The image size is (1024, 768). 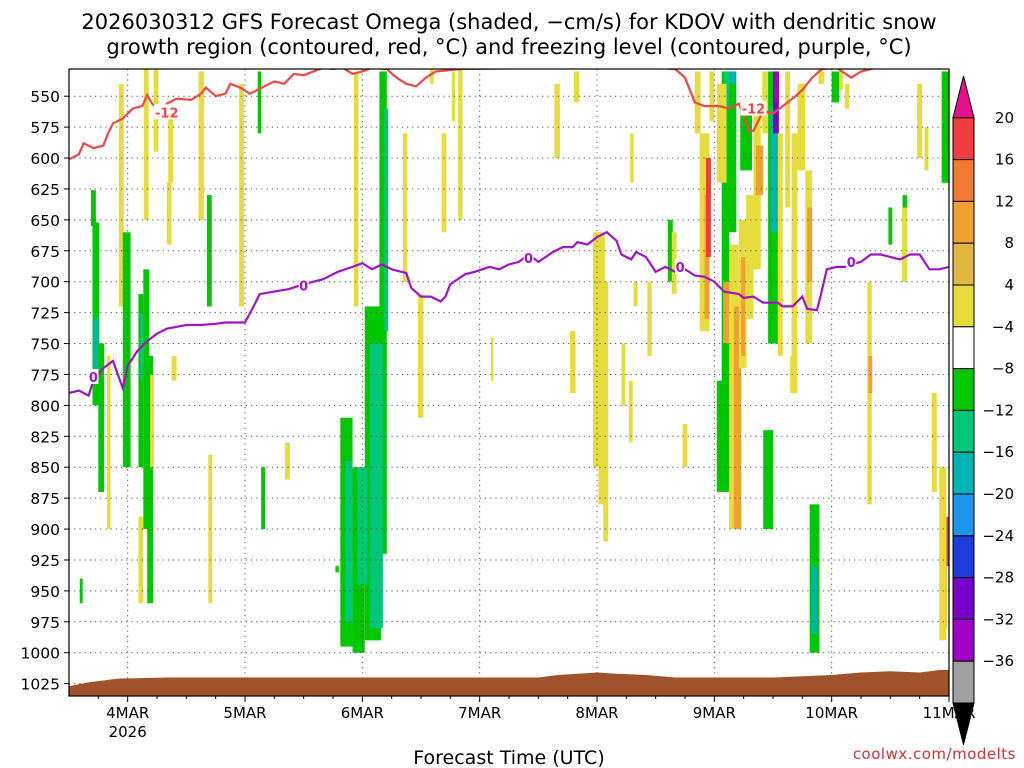 What do you see at coordinates (1004, 201) in the screenshot?
I see `colorbar-label: 12` at bounding box center [1004, 201].